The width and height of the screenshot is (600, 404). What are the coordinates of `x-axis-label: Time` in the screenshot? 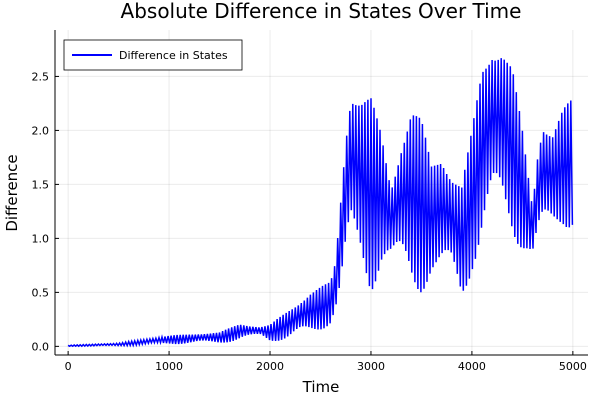 It's located at (321, 387).